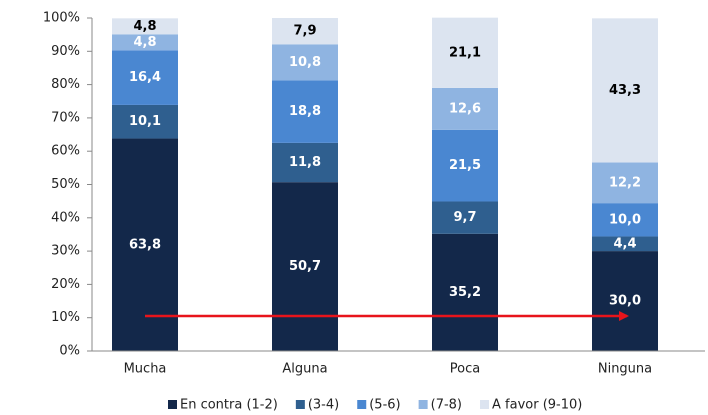 The width and height of the screenshot is (708, 415). I want to click on data-label: 43,3, so click(625, 90).